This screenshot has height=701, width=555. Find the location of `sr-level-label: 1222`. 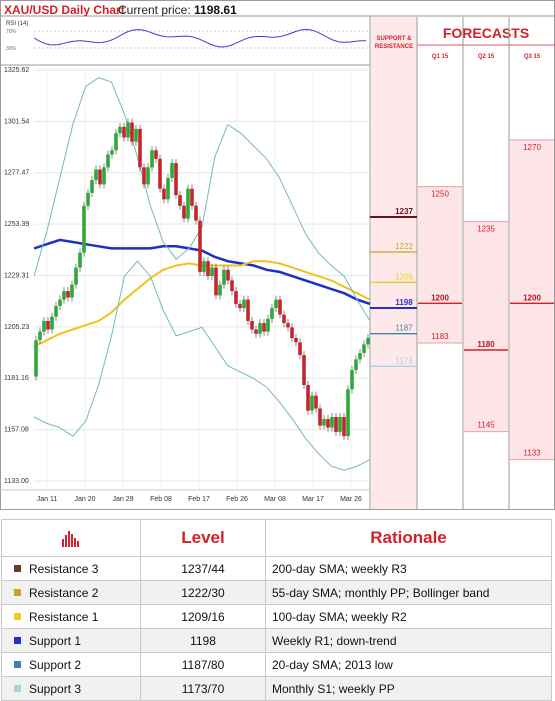

sr-level-label: 1222 is located at coordinates (404, 246).